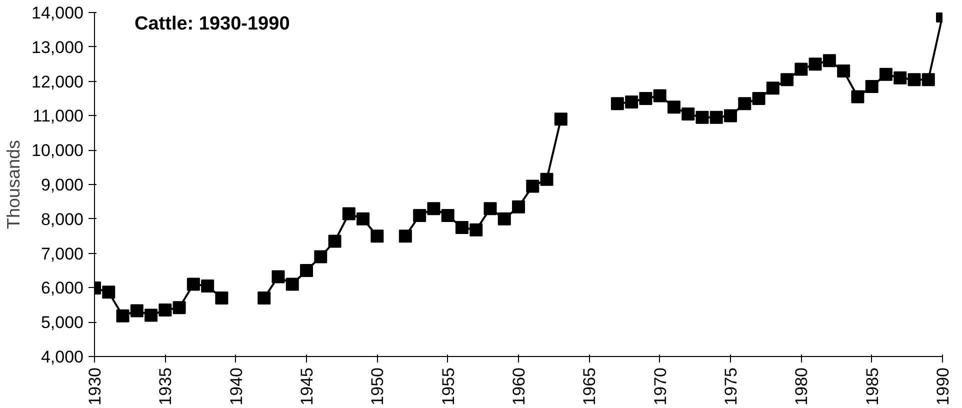 The height and width of the screenshot is (408, 962). Describe the element at coordinates (212, 24) in the screenshot. I see `chart-title: Cattle: 1930-1990` at that location.